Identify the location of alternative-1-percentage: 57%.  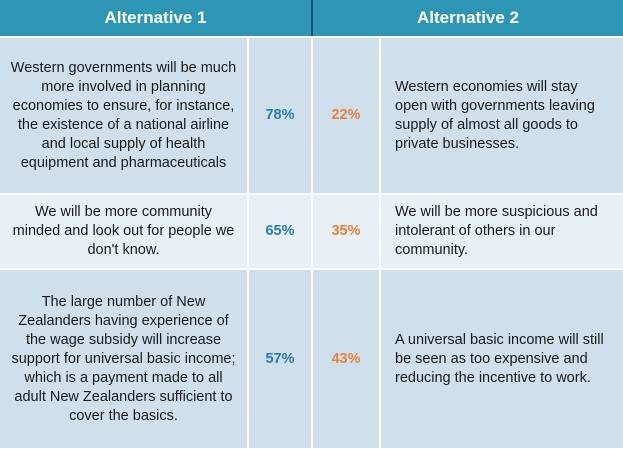
(280, 359).